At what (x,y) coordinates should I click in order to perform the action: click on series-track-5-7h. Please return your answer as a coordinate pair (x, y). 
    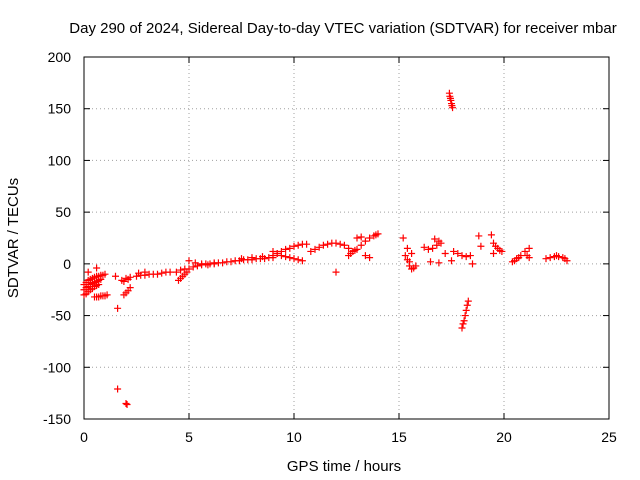
    Looking at the image, I should click on (210, 265).